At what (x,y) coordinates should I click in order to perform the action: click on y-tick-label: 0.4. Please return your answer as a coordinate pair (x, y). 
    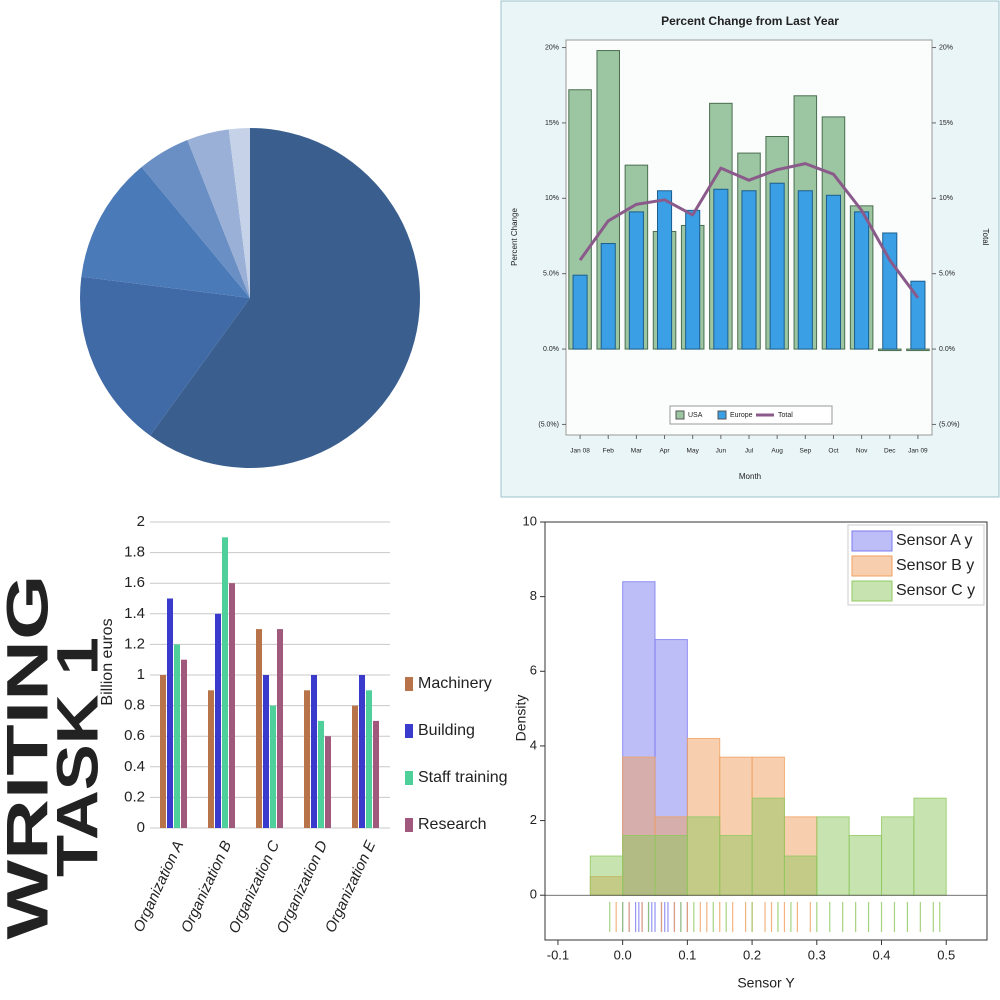
    Looking at the image, I should click on (134, 766).